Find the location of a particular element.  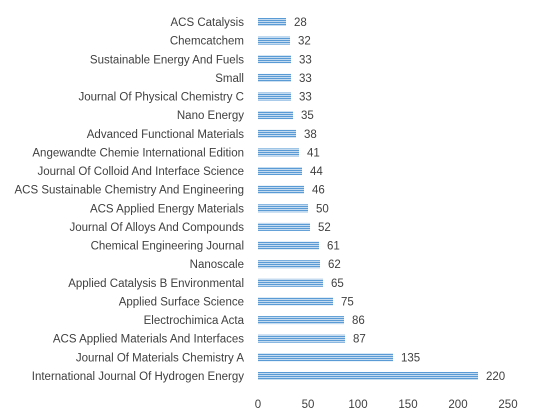

x-tick-label: 250 is located at coordinates (507, 405).